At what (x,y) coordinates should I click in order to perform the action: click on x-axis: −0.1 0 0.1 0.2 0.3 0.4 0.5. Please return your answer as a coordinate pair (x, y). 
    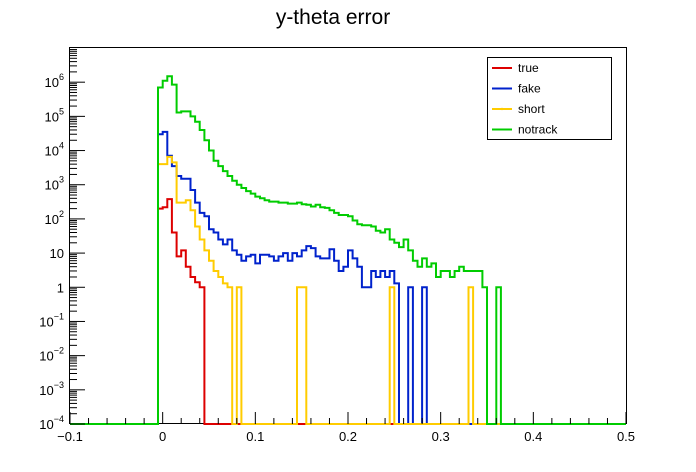
    Looking at the image, I should click on (346, 428).